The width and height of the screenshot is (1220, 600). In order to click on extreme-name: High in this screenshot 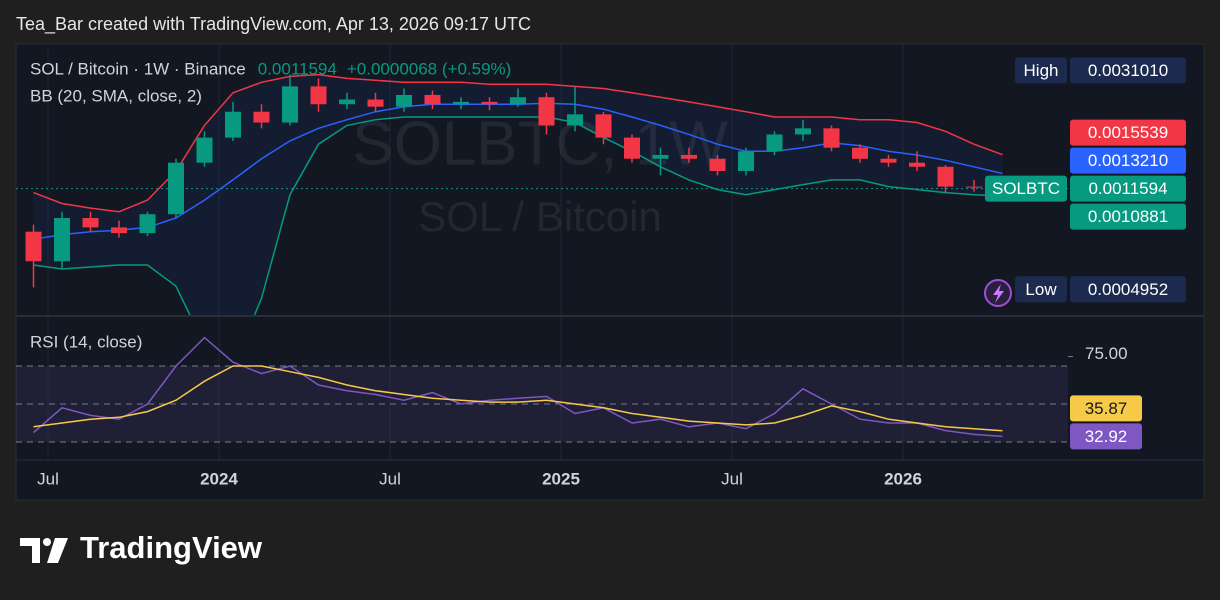, I will do `click(1041, 70)`.